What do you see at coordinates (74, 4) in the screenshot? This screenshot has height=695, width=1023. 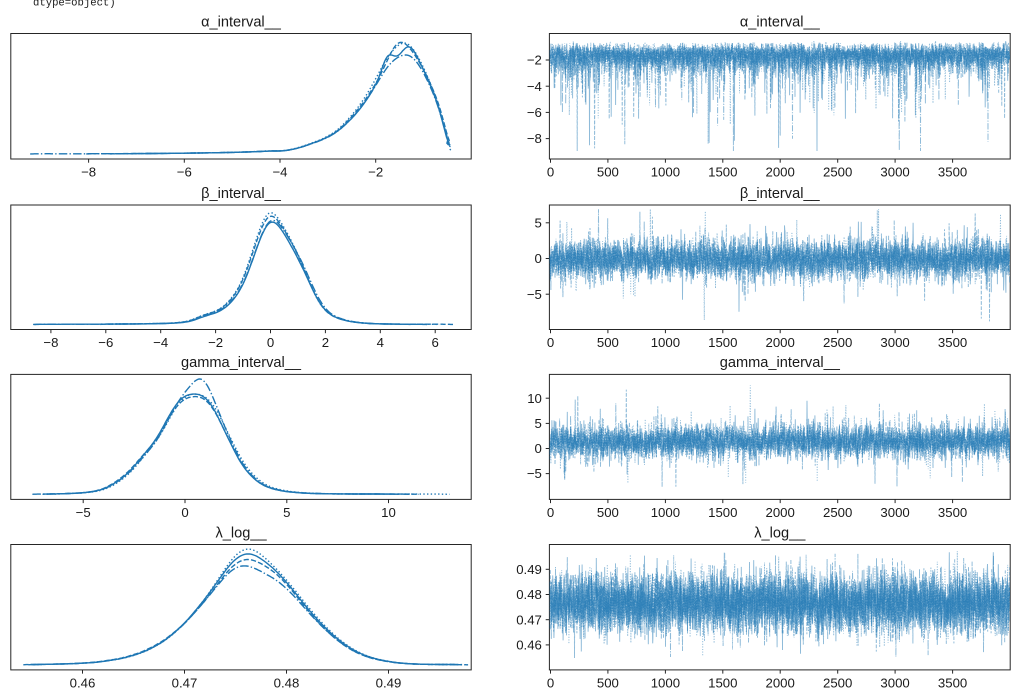 I see `svg-text: dtype=object)` at bounding box center [74, 4].